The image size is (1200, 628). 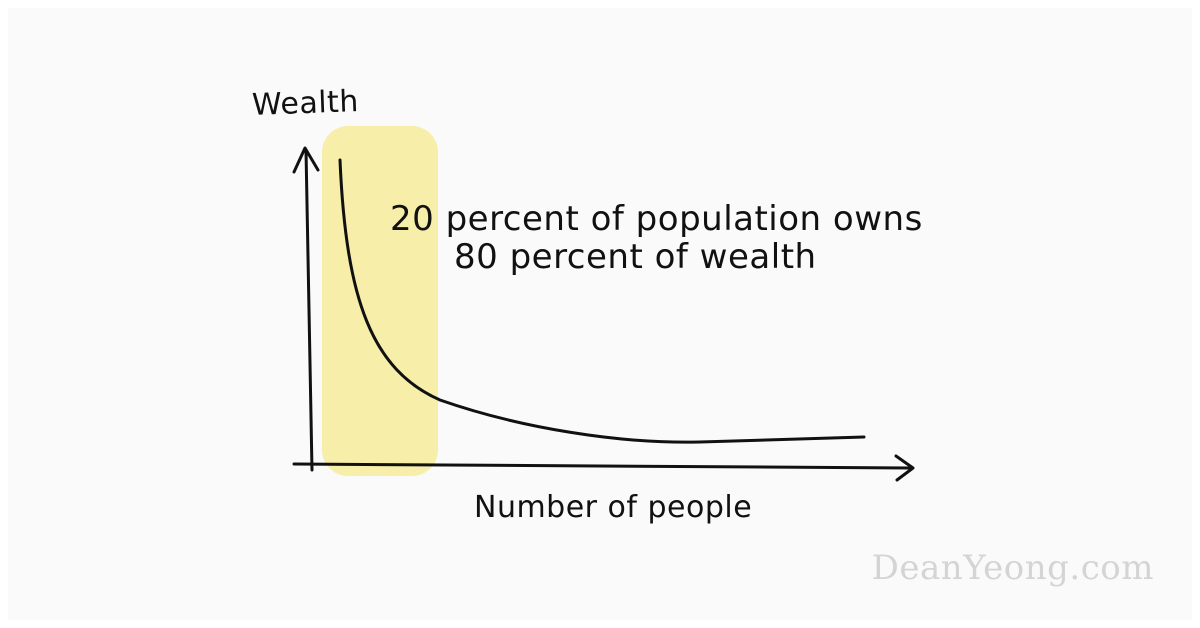 I want to click on x-axis-label: Number of people, so click(x=613, y=507).